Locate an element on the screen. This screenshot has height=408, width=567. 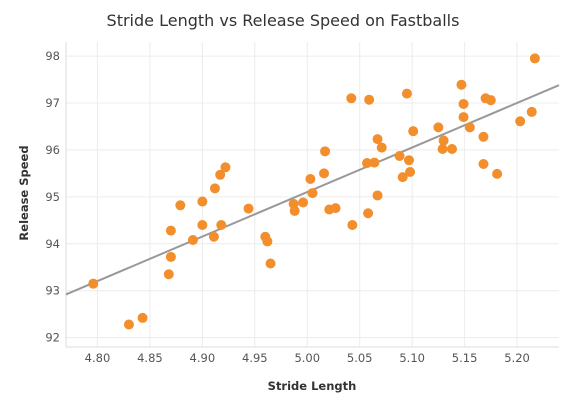
y-tick-label: 96 is located at coordinates (52, 150).